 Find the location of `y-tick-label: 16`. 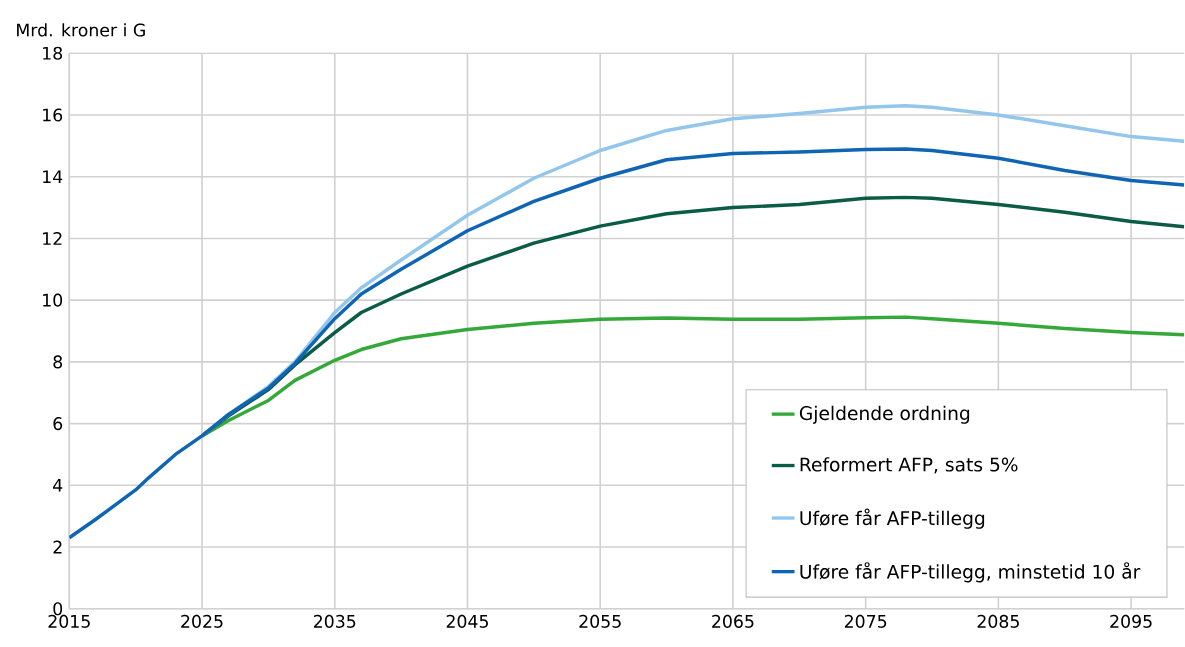

y-tick-label: 16 is located at coordinates (53, 115).